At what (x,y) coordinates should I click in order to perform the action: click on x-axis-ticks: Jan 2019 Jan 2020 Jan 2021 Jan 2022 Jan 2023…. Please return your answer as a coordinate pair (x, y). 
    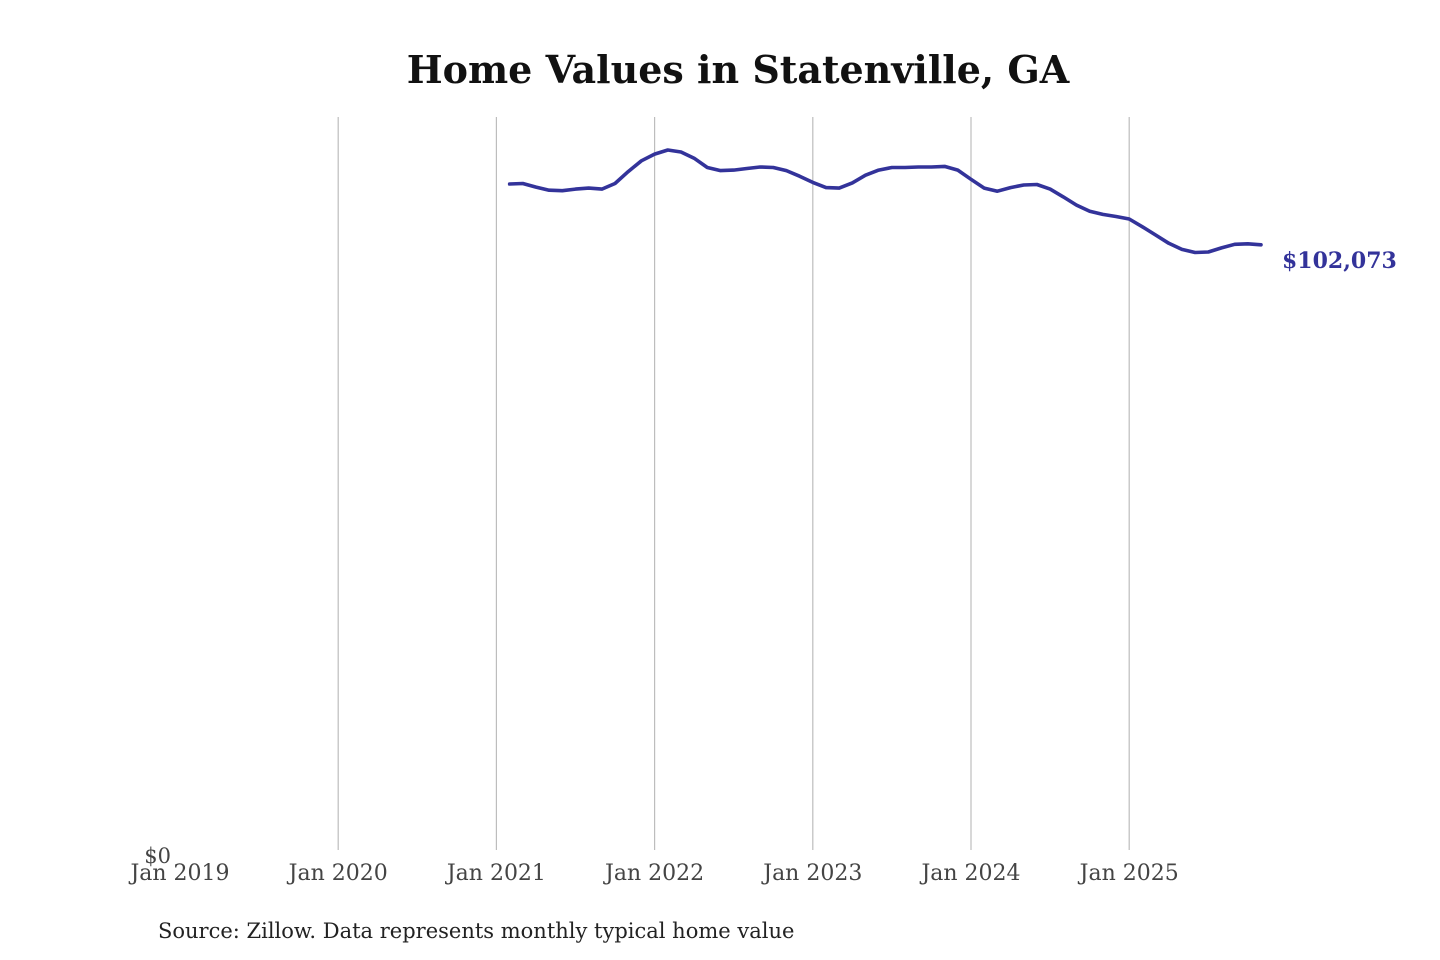
    Looking at the image, I should click on (653, 873).